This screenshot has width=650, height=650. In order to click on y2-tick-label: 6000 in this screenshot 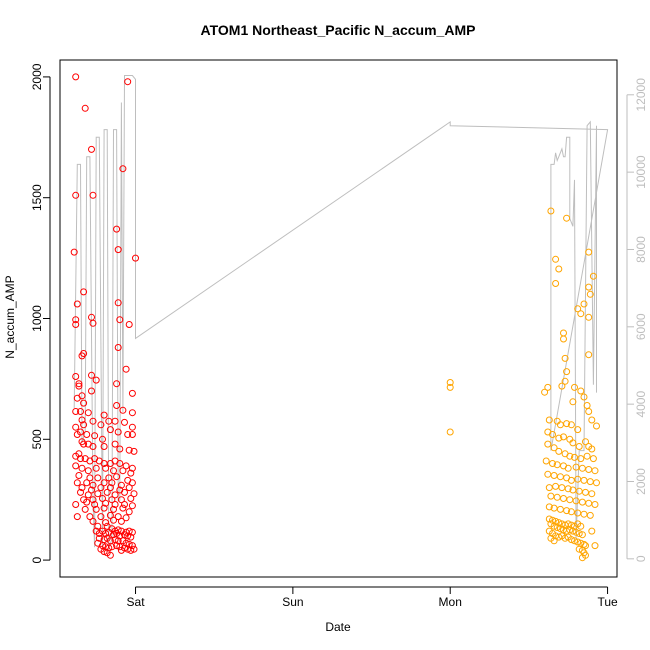, I will do `click(641, 326)`.